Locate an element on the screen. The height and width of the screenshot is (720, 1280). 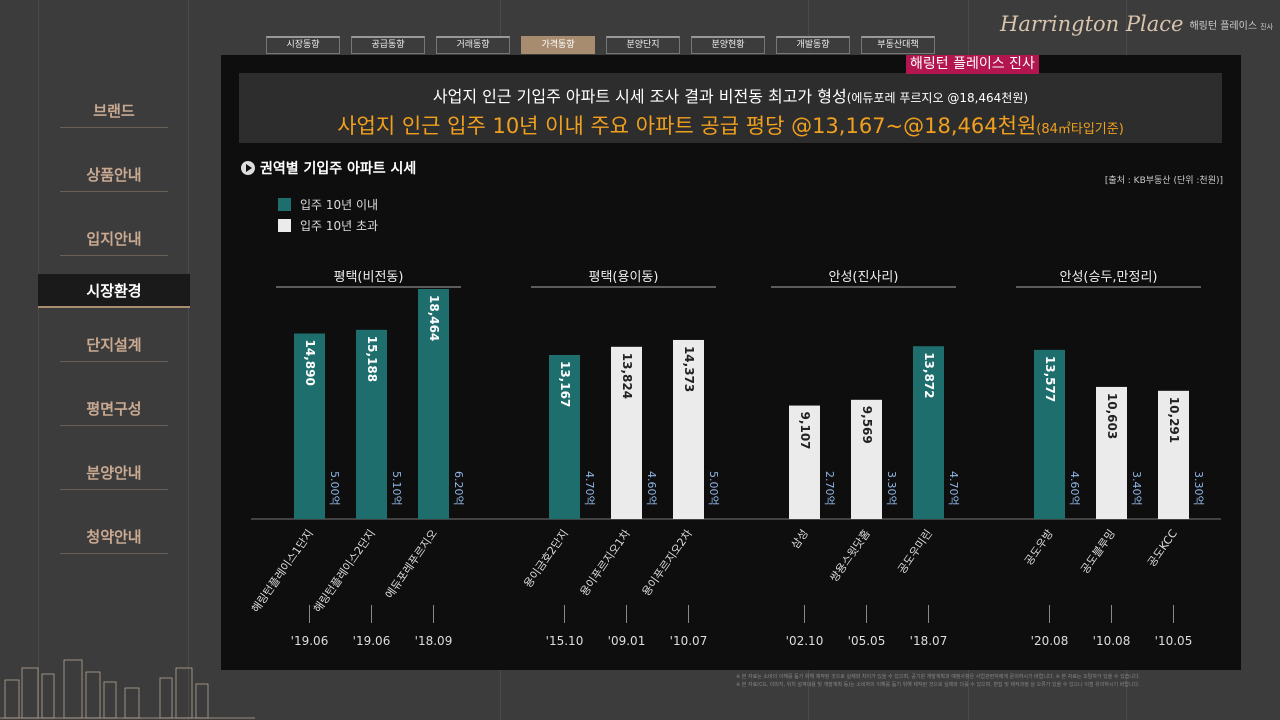
bar-year-label: '09.01 is located at coordinates (627, 641).